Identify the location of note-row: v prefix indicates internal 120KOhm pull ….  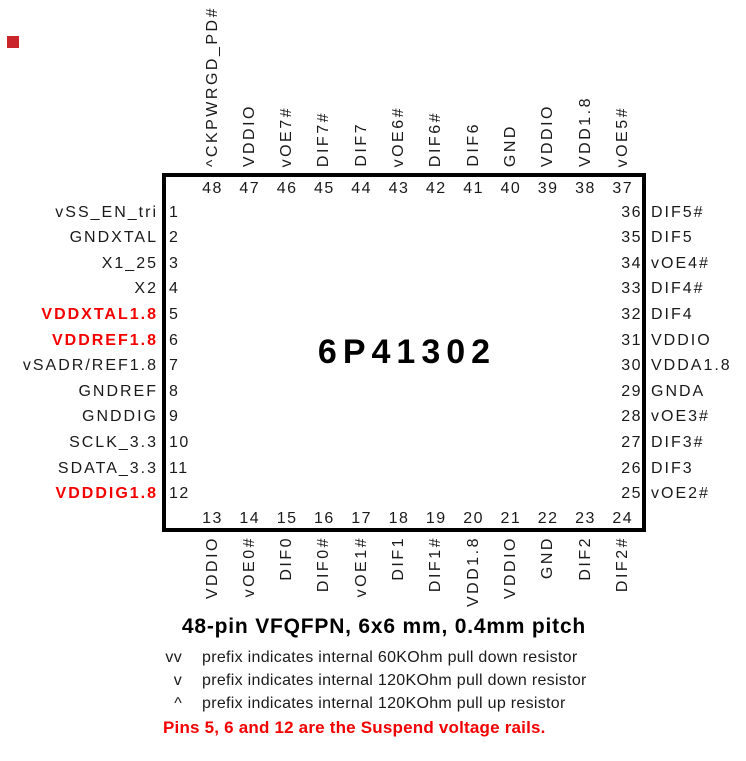
(364, 680).